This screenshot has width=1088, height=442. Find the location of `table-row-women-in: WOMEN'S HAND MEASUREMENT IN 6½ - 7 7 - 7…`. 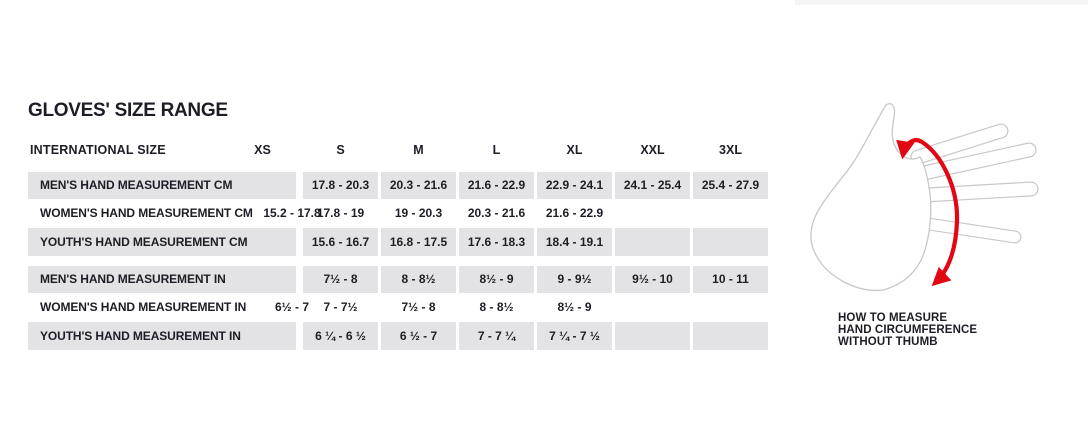

table-row-women-in: WOMEN'S HAND MEASUREMENT IN 6½ - 7 7 - 7… is located at coordinates (544, 307).